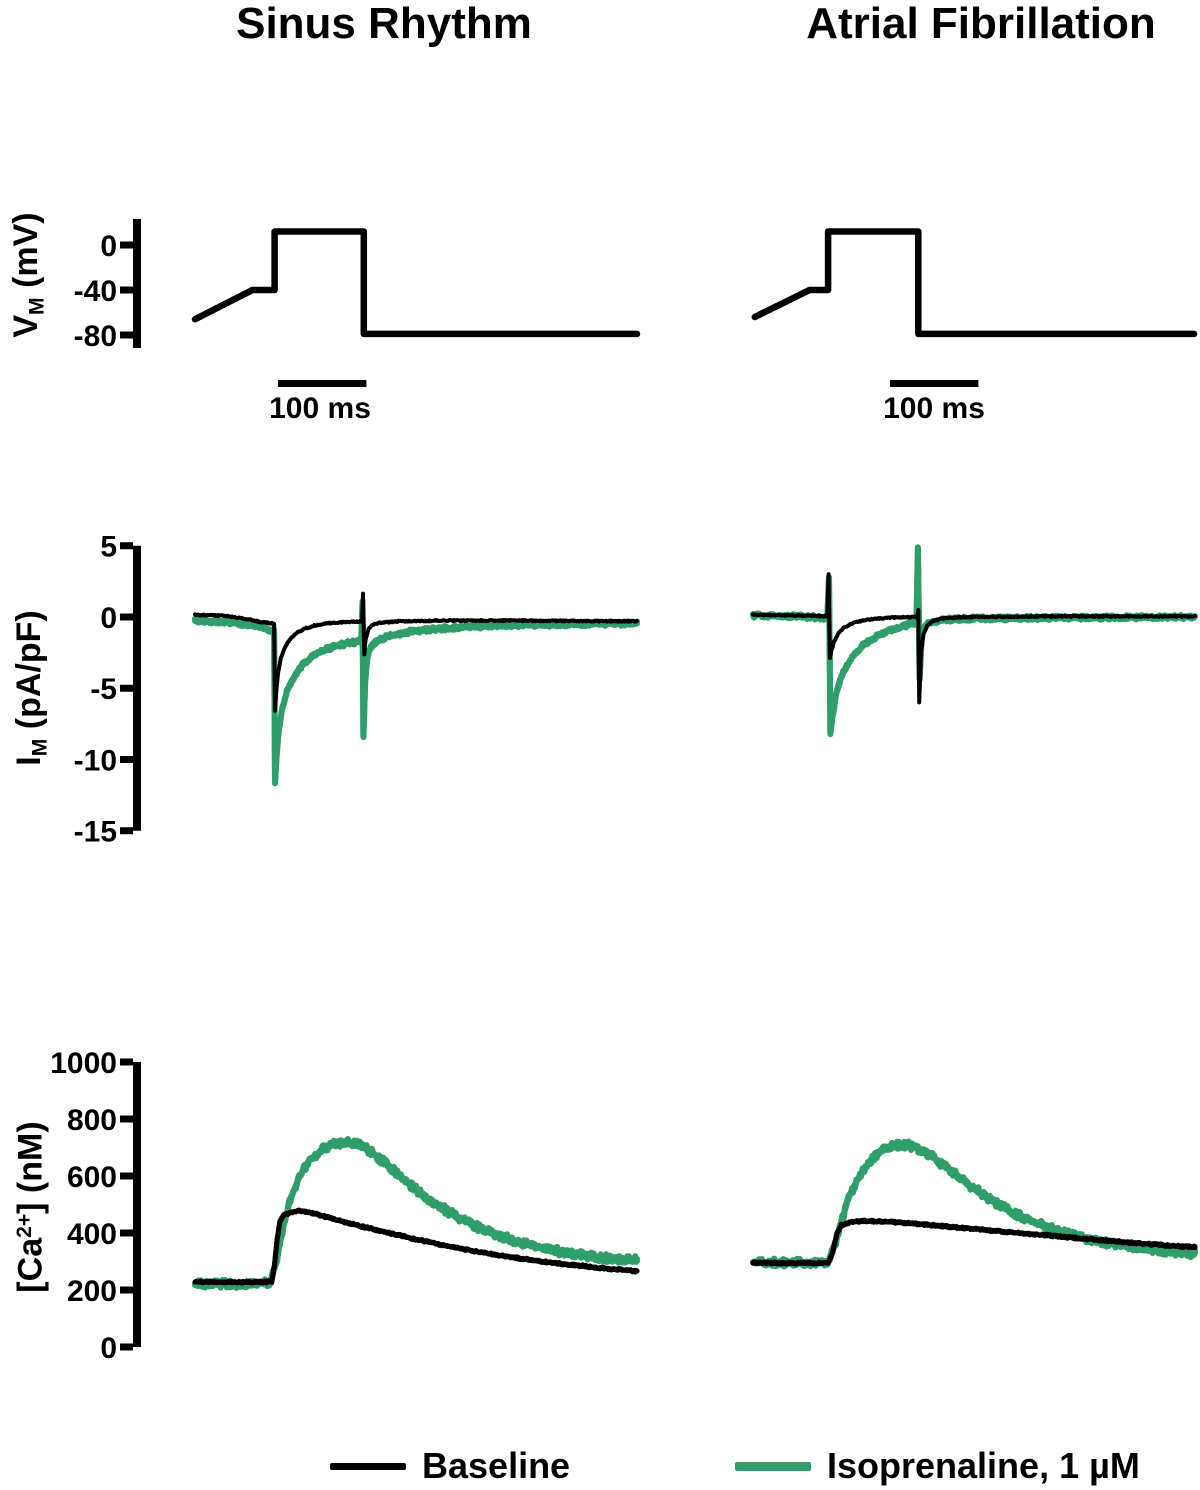  What do you see at coordinates (26, 255) in the screenshot?
I see `vm-axis-label-unit: (mV)` at bounding box center [26, 255].